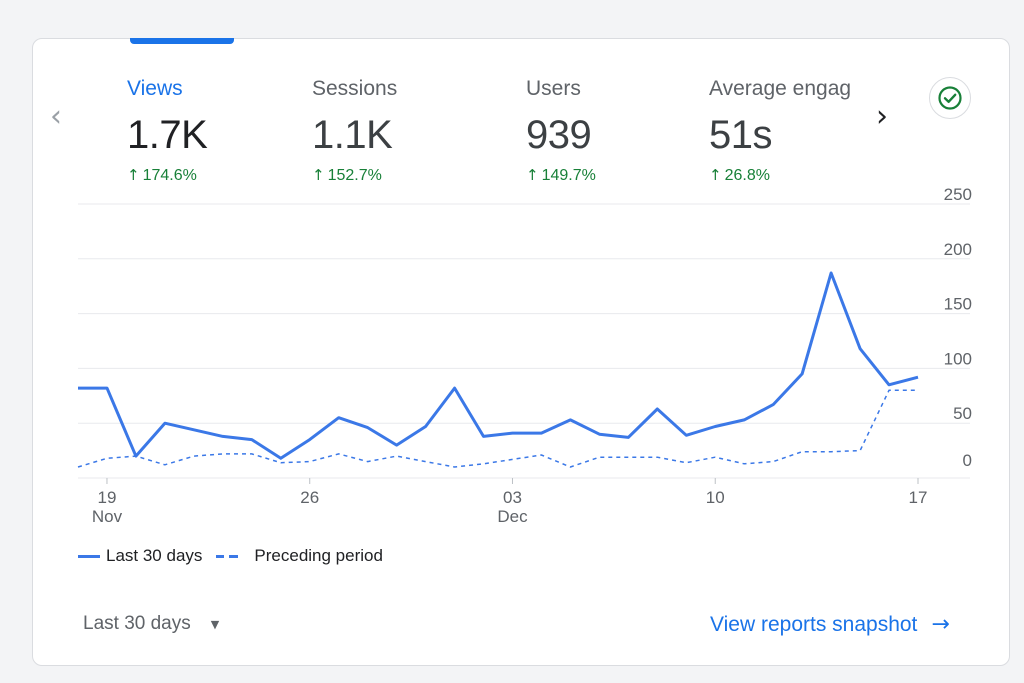 The width and height of the screenshot is (1024, 683). I want to click on date-range-dropdown: Last 30 days ▼, so click(151, 624).